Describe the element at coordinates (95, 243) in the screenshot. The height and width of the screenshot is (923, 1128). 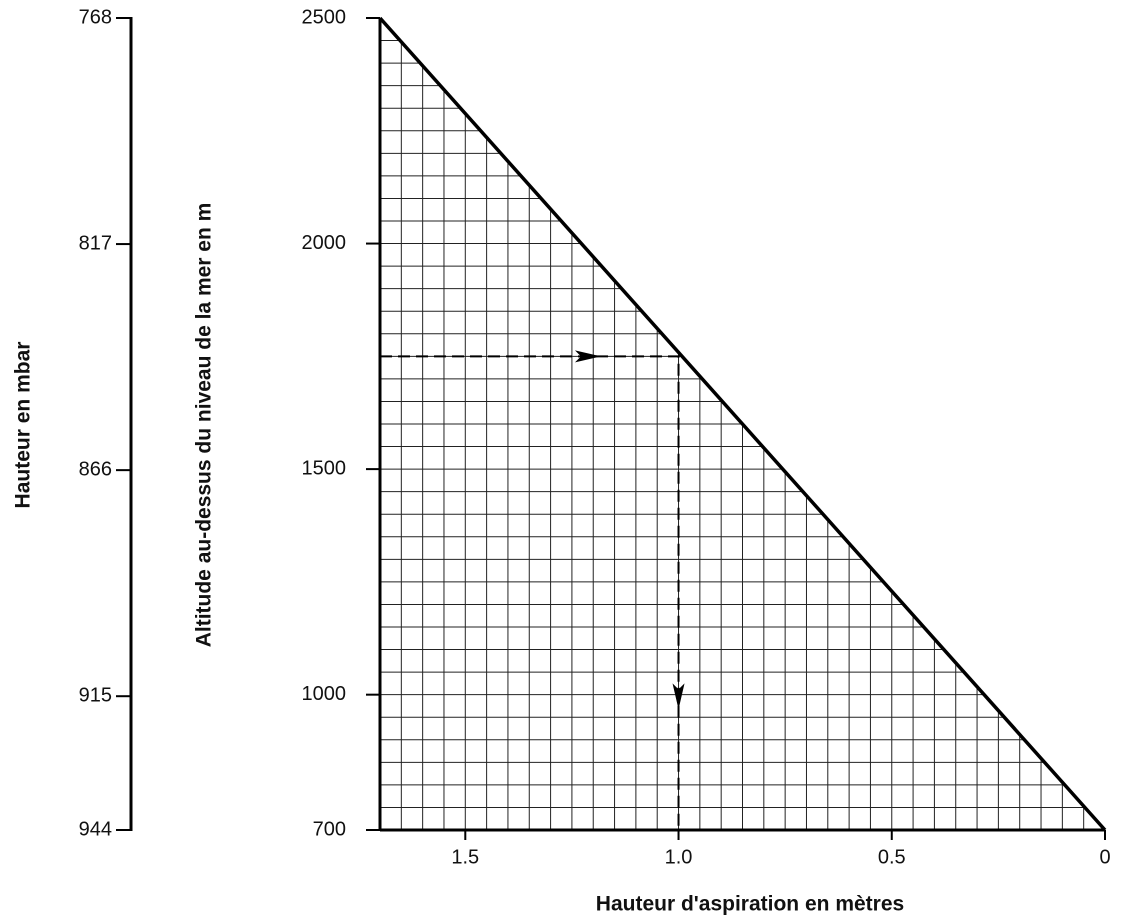
I see `y2-tick-label: 817` at that location.